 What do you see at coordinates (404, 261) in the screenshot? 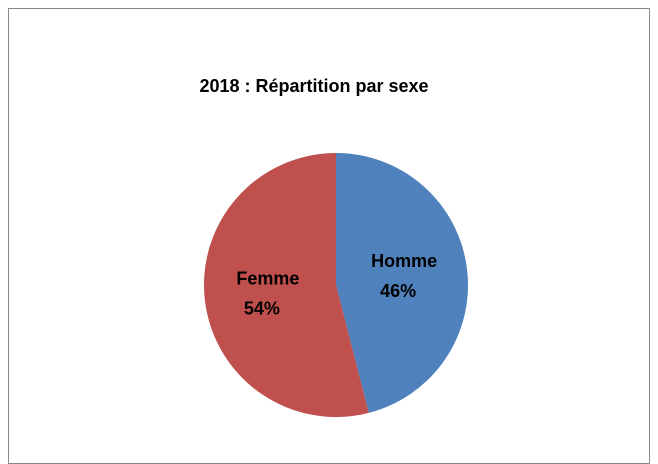
I see `slice-category-label: Homme` at bounding box center [404, 261].